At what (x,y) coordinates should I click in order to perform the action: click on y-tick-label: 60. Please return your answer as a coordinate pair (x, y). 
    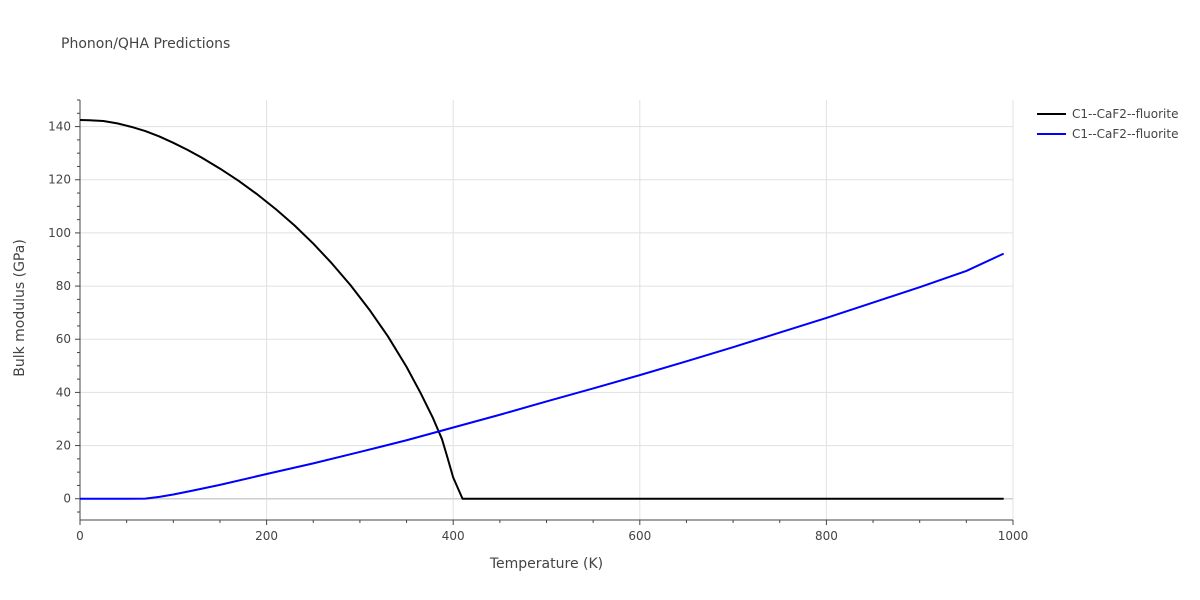
    Looking at the image, I should click on (63, 339).